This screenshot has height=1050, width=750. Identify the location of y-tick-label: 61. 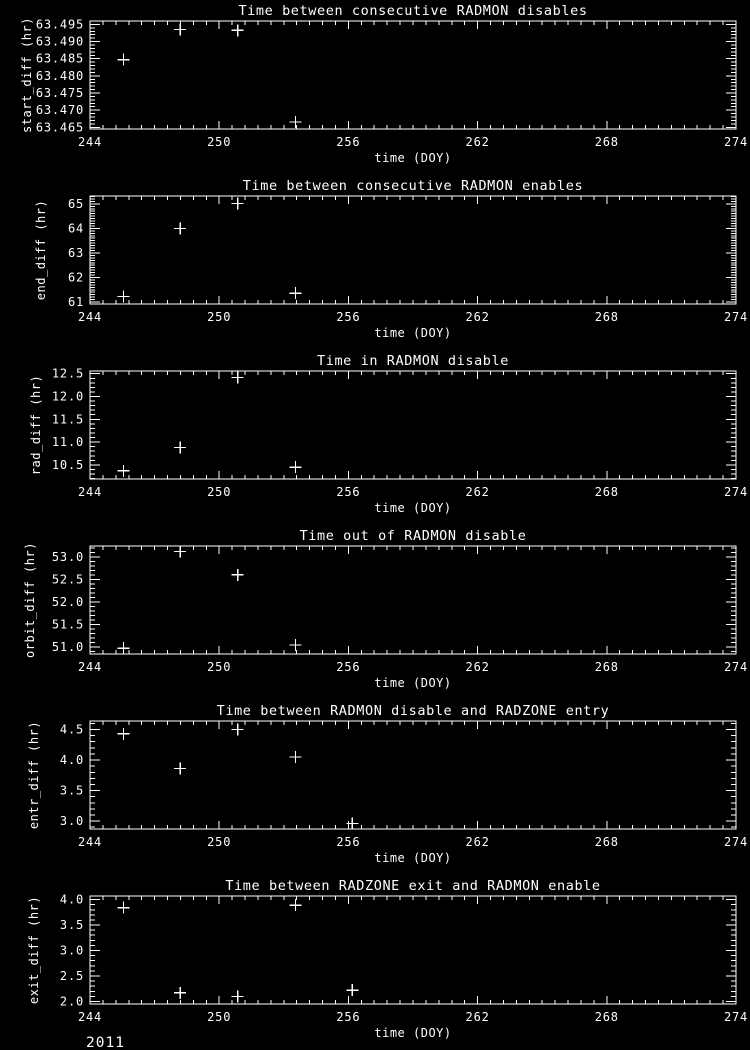
(76, 302).